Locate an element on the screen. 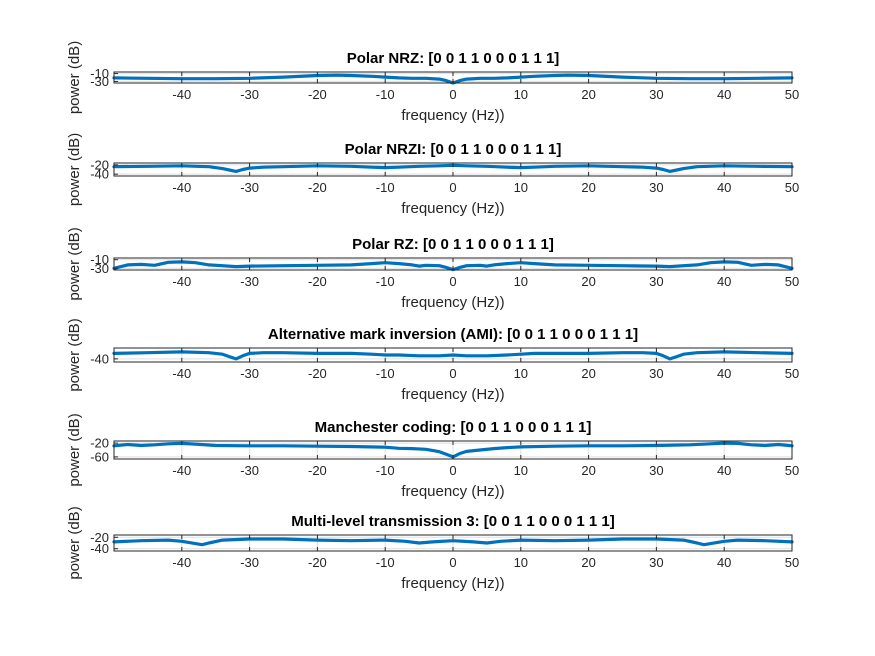 This screenshot has width=875, height=656. y-tick-label: -60 is located at coordinates (99, 456).